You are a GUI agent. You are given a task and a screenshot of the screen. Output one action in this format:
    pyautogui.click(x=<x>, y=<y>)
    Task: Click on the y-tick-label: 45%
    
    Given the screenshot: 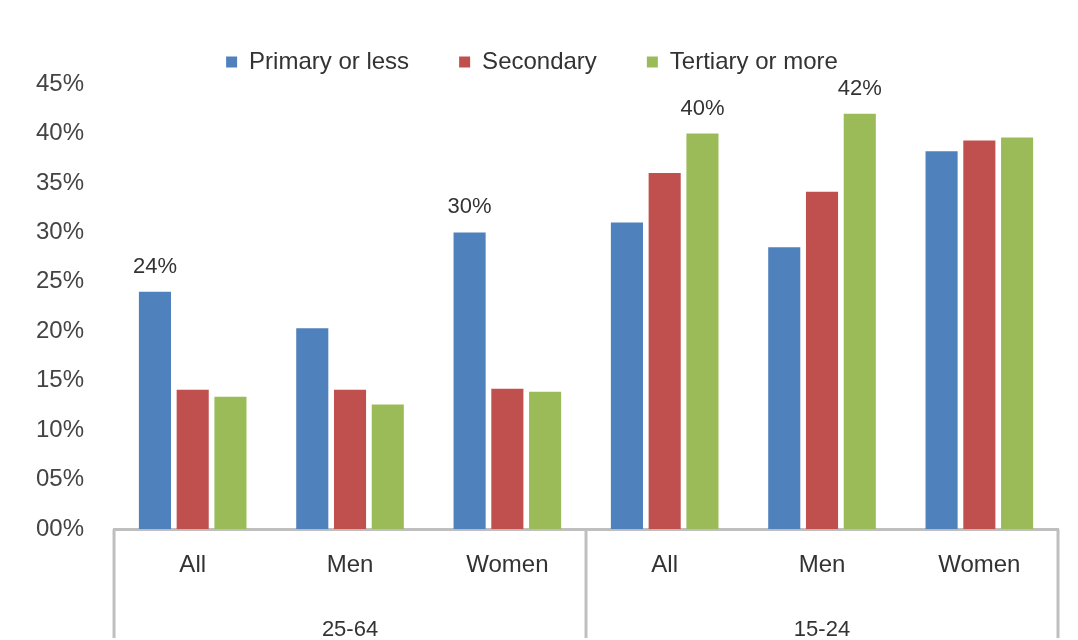 What is the action you would take?
    pyautogui.click(x=60, y=82)
    